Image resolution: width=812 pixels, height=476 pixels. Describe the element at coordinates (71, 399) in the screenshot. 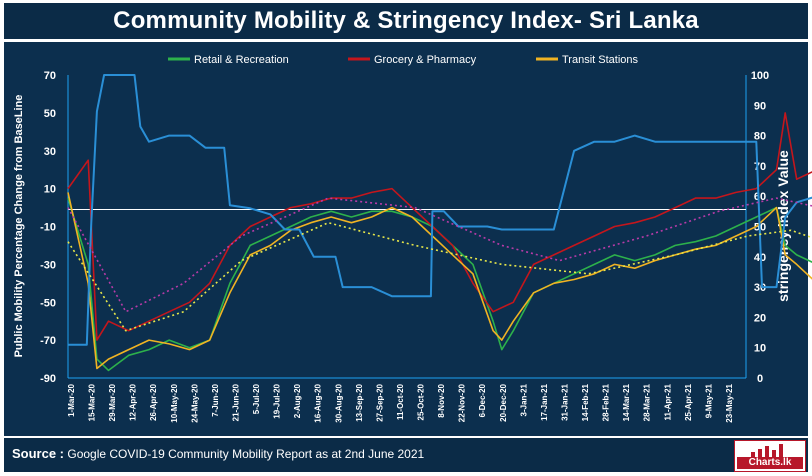

I see `x-tick-label: 1-Mar-20` at that location.